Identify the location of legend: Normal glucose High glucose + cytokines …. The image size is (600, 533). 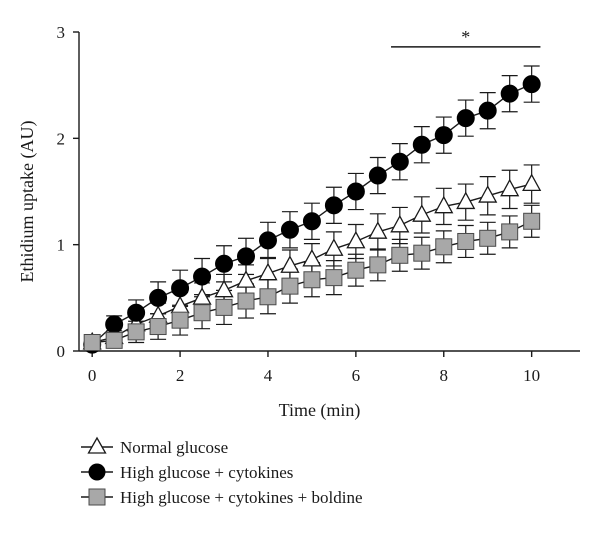
(222, 471).